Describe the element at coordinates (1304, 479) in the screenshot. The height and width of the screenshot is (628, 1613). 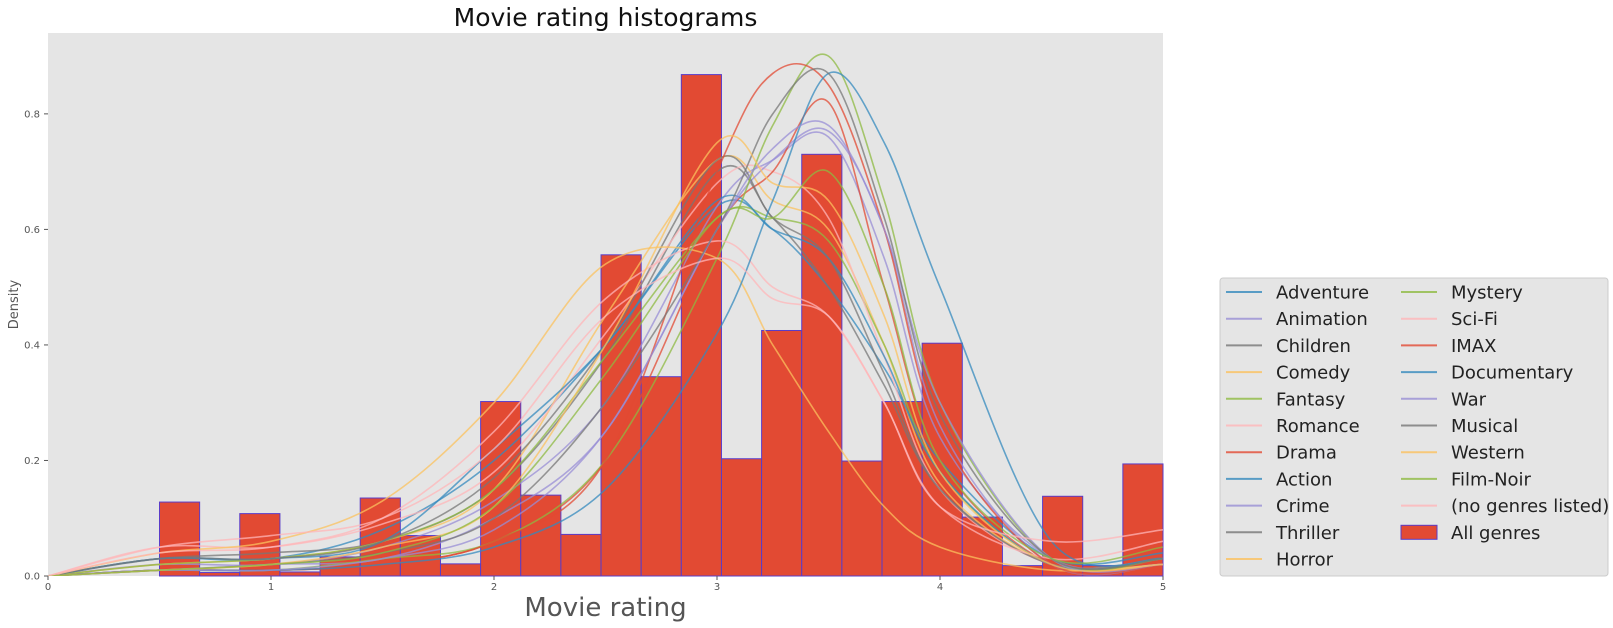
I see `legend-label: Action` at that location.